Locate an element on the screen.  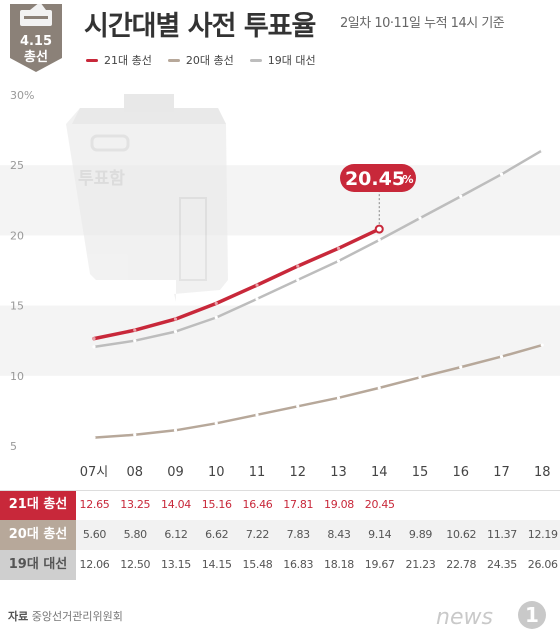
table-top-divider is located at coordinates (280, 490).